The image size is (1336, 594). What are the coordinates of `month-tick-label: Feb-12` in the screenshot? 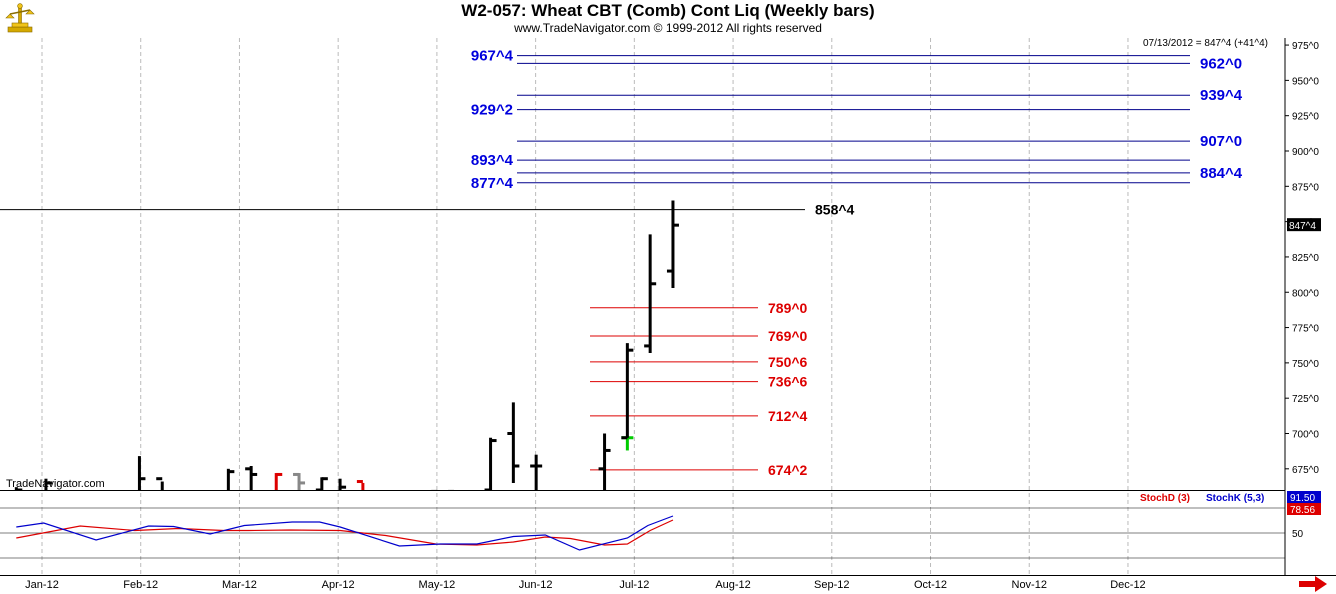 It's located at (140, 585).